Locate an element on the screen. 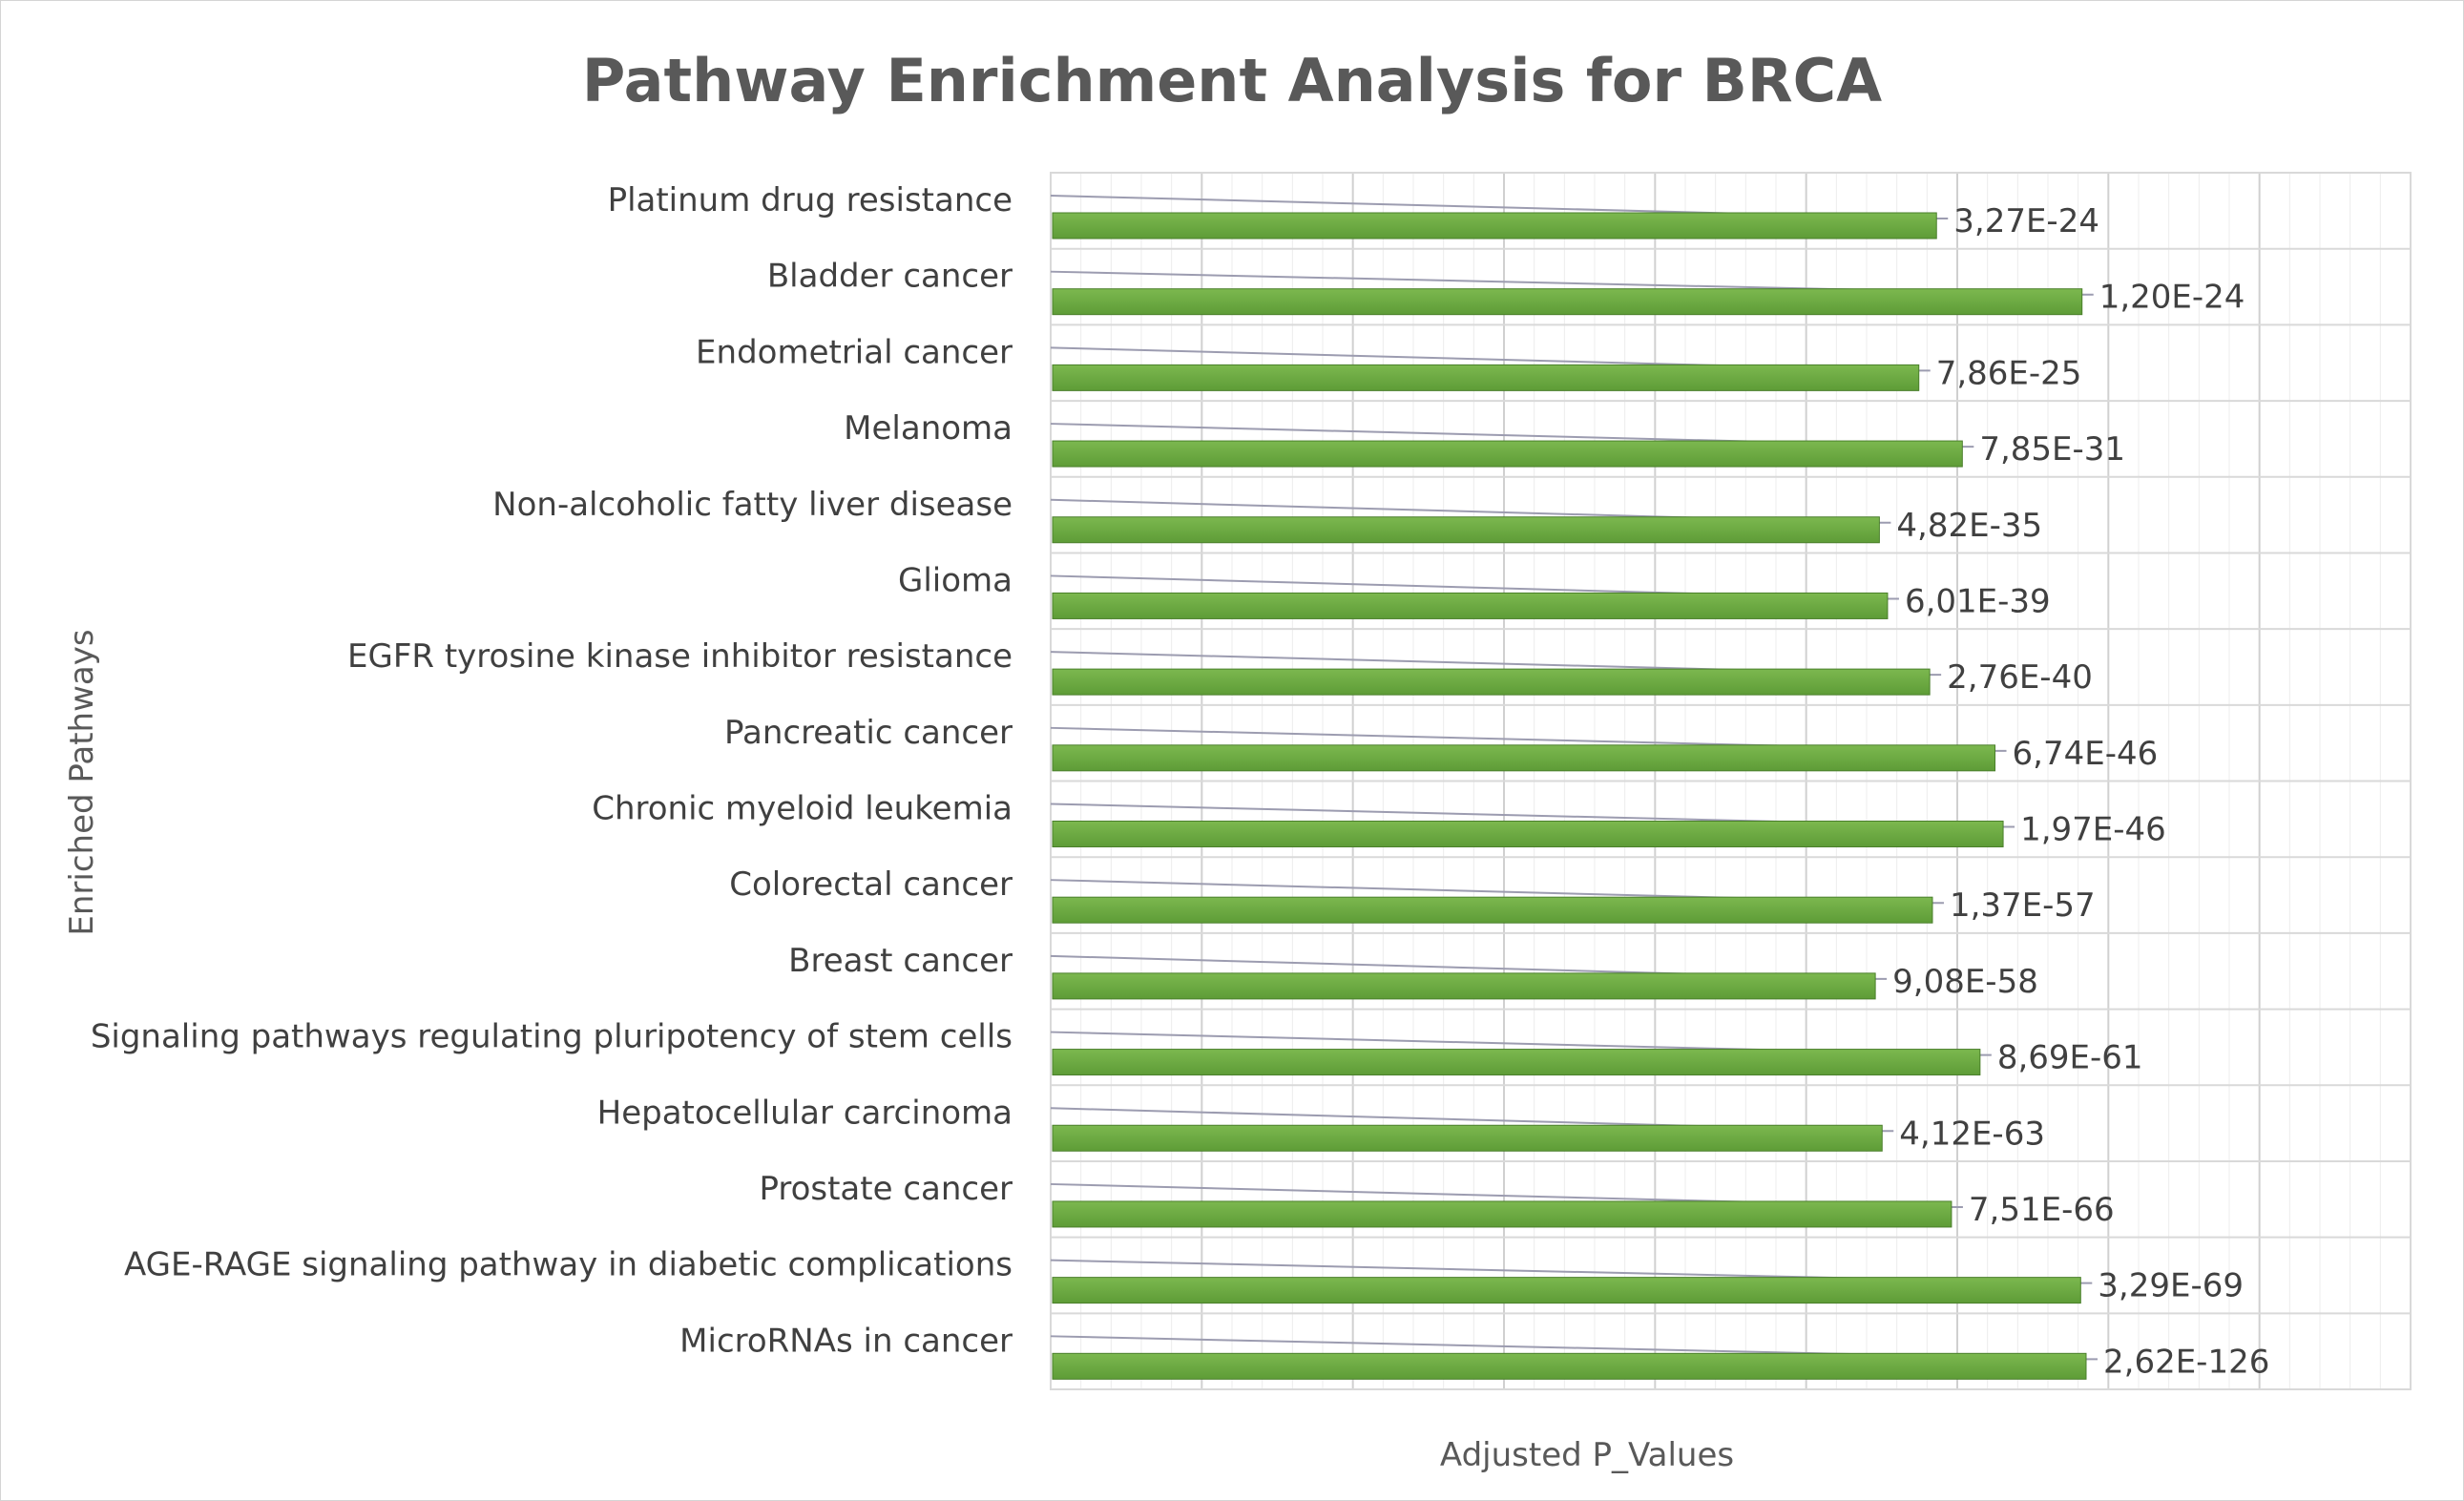  category-tick-label: Platinum drug resistance is located at coordinates (810, 200).